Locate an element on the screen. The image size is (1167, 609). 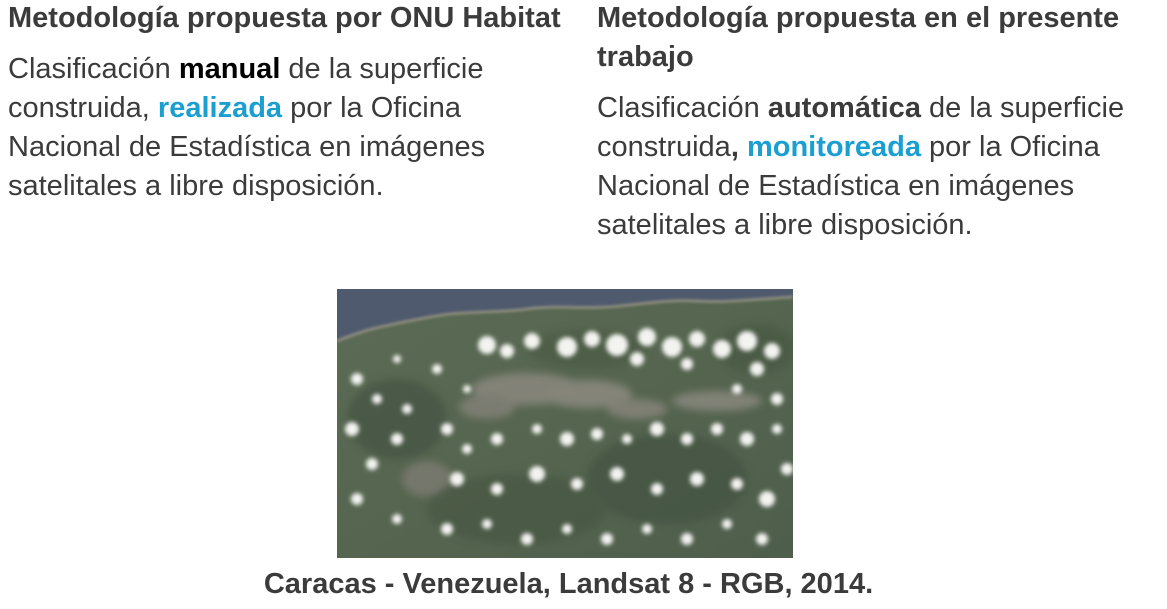
right-text-emphasis: automática is located at coordinates (844, 108).